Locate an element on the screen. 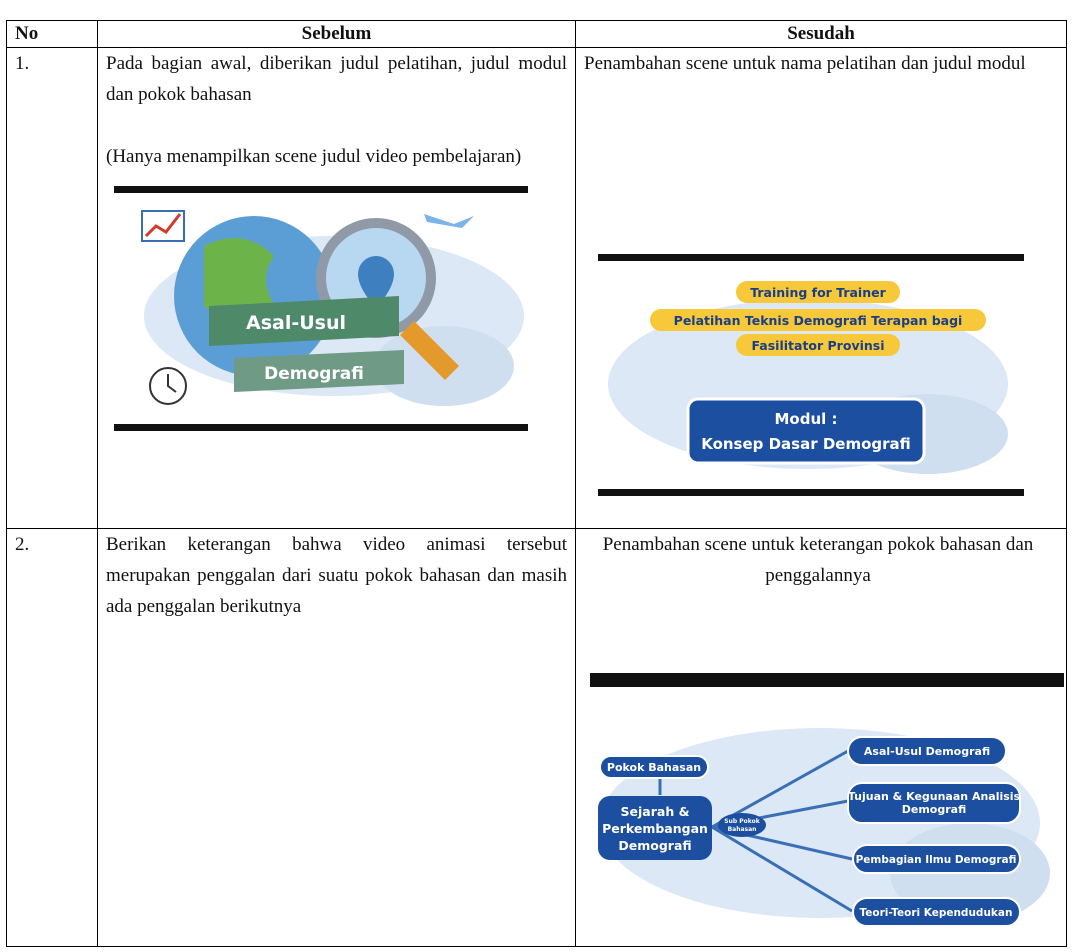  node-text: Teori-Teori Kependudukan is located at coordinates (936, 913).